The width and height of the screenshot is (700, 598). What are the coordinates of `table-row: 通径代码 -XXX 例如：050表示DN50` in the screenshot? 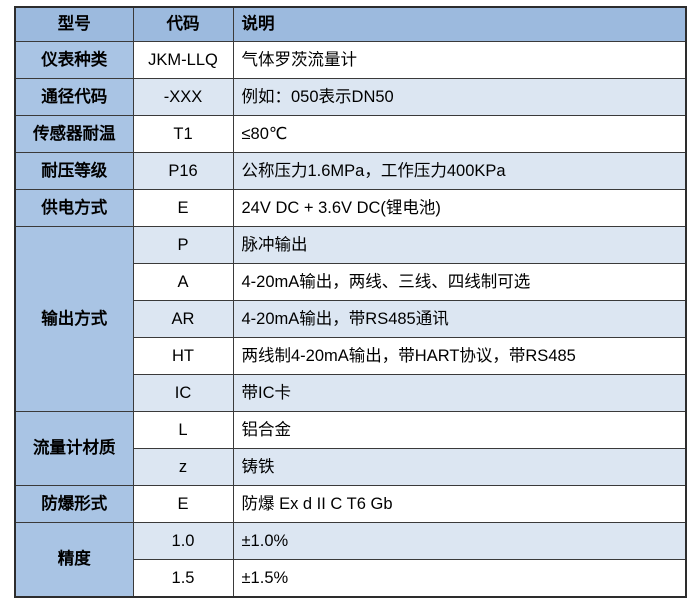 It's located at (350, 97).